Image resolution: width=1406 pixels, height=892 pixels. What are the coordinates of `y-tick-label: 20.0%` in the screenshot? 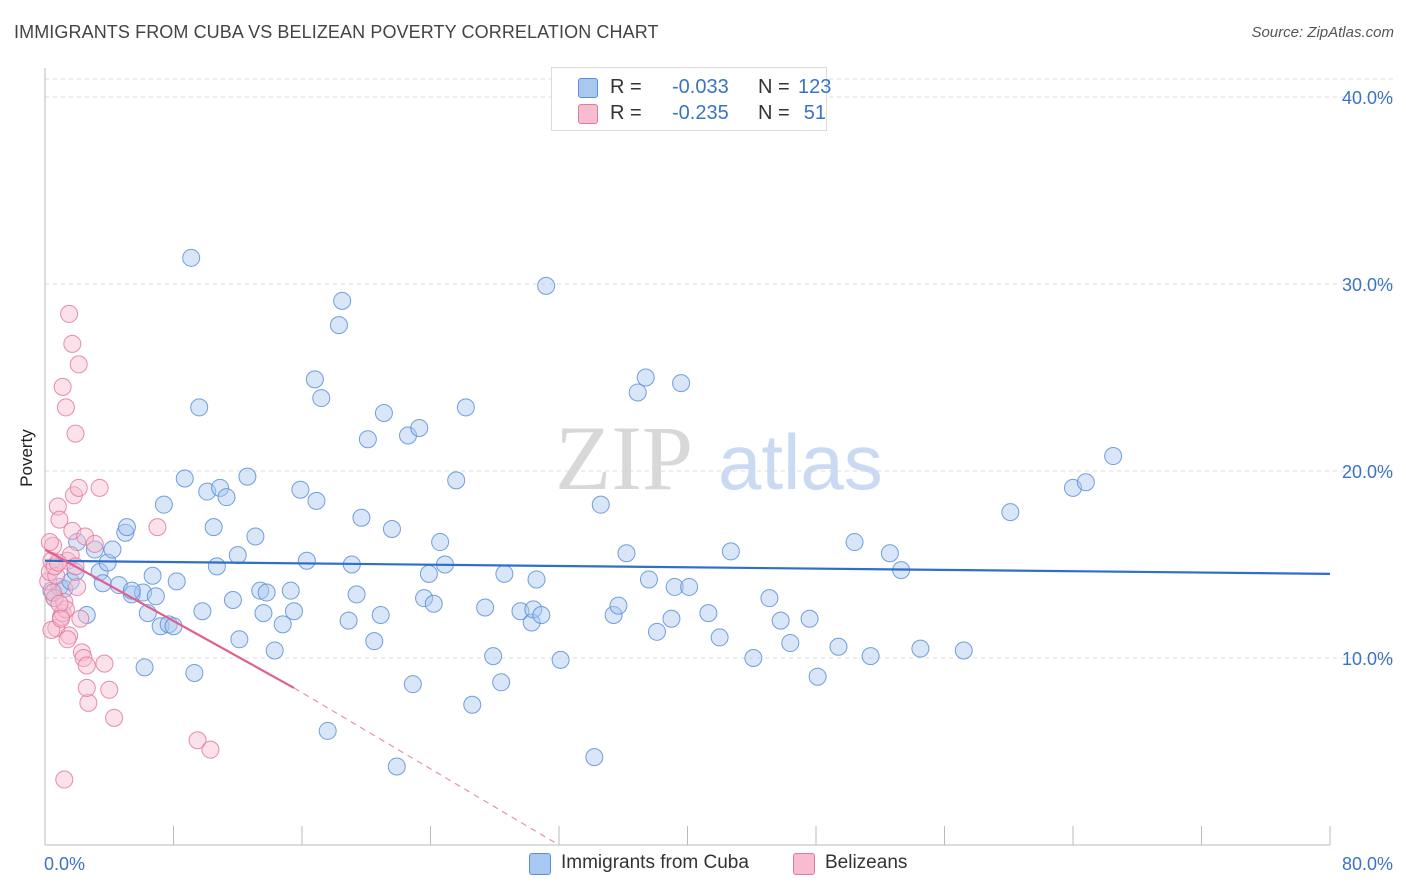 It's located at (1367, 472).